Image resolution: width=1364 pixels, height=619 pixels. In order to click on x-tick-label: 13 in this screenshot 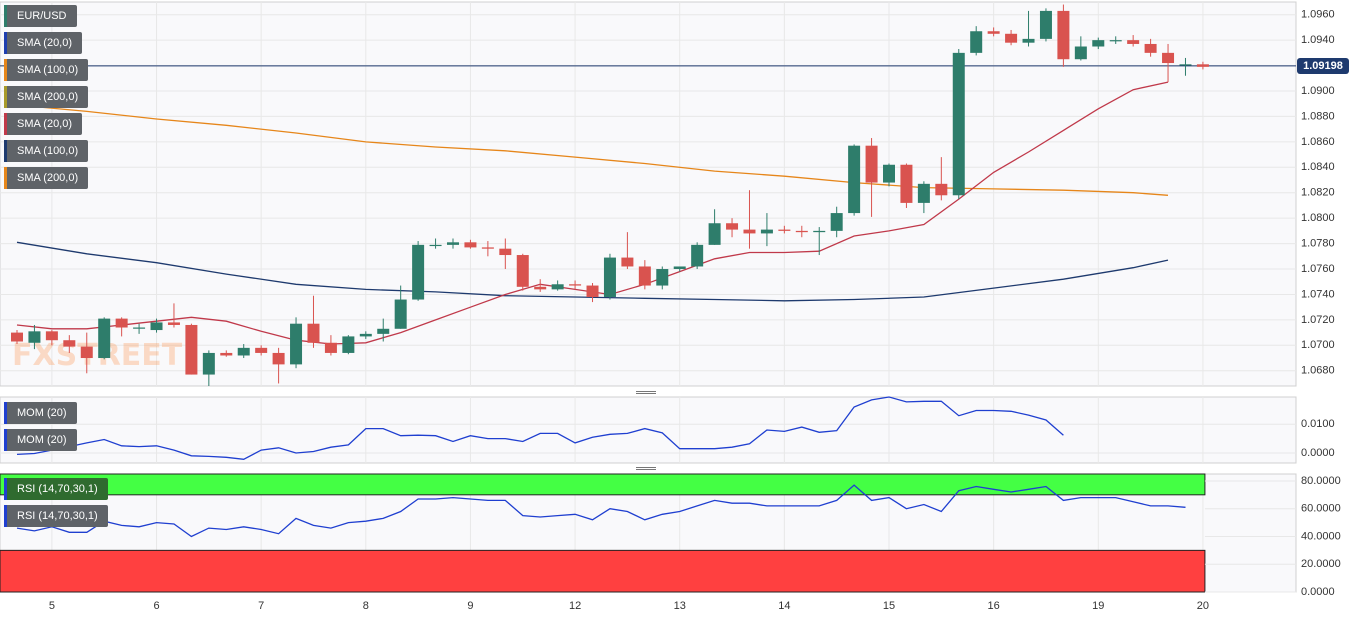, I will do `click(680, 606)`.